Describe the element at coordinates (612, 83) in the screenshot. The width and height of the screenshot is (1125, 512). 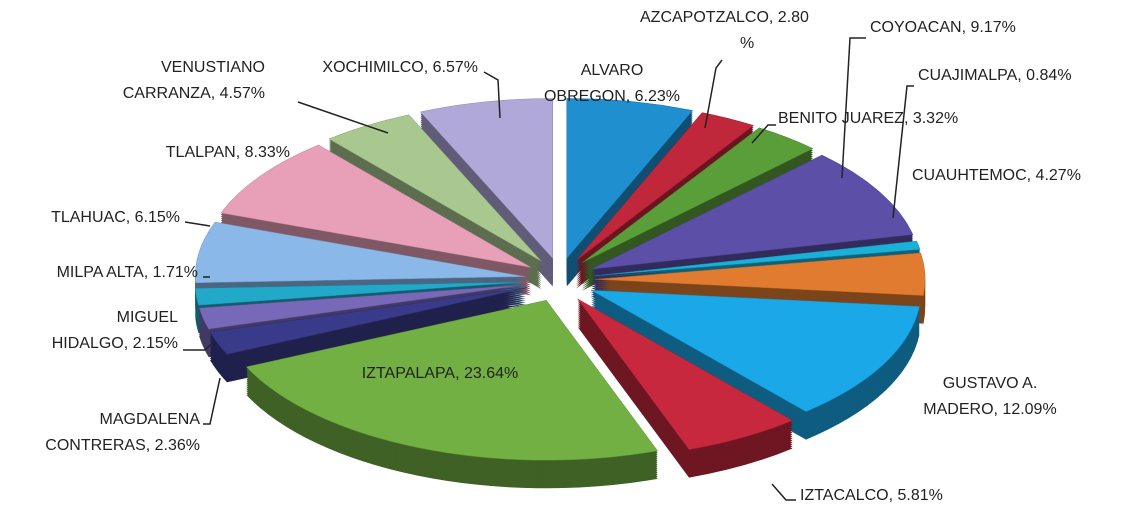
I see `data-label: ALVARO OBREGON, 6.23%` at that location.